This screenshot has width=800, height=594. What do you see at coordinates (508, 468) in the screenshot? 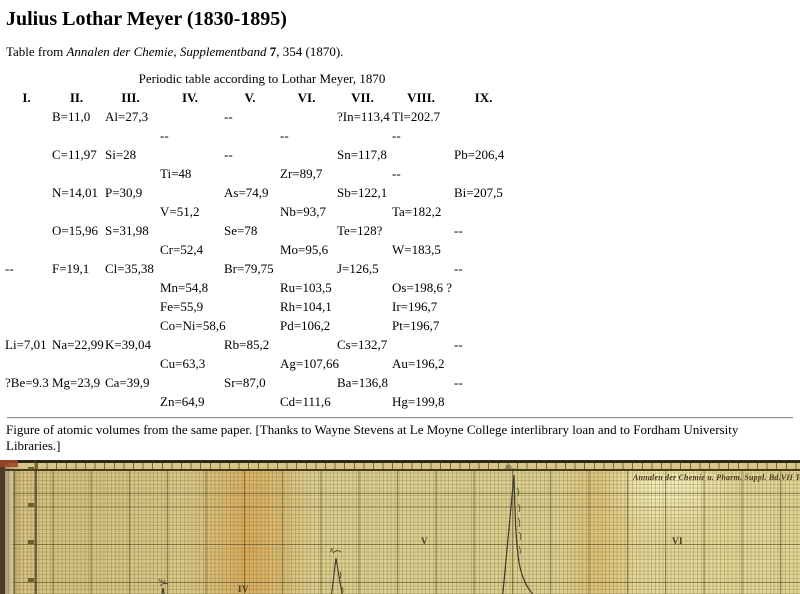
I see `peak-label-rb: Rb` at bounding box center [508, 468].